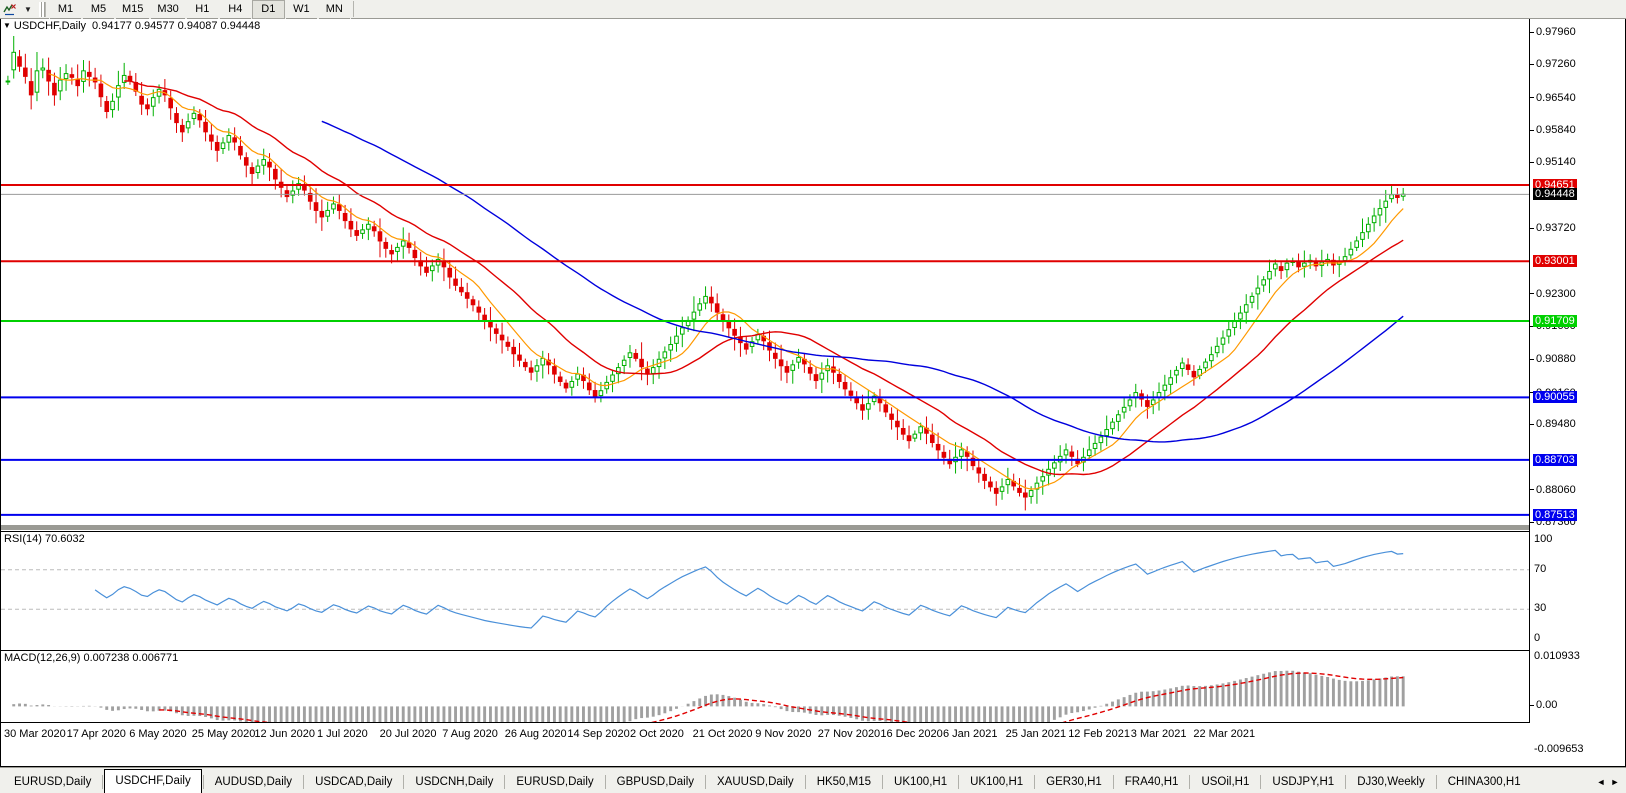 This screenshot has height=793, width=1626. I want to click on timeframe-toolbar: ▼ M1 M5 M15 M30 H1 H4 D1 W1 MN, so click(813, 9).